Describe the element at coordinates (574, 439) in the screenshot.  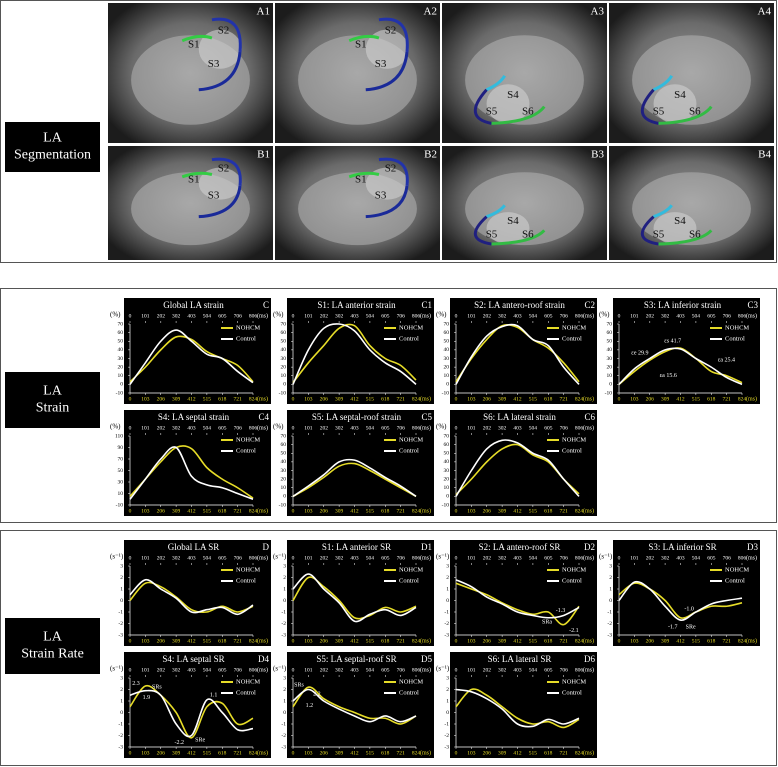
I see `legend-label: NOHCM` at that location.